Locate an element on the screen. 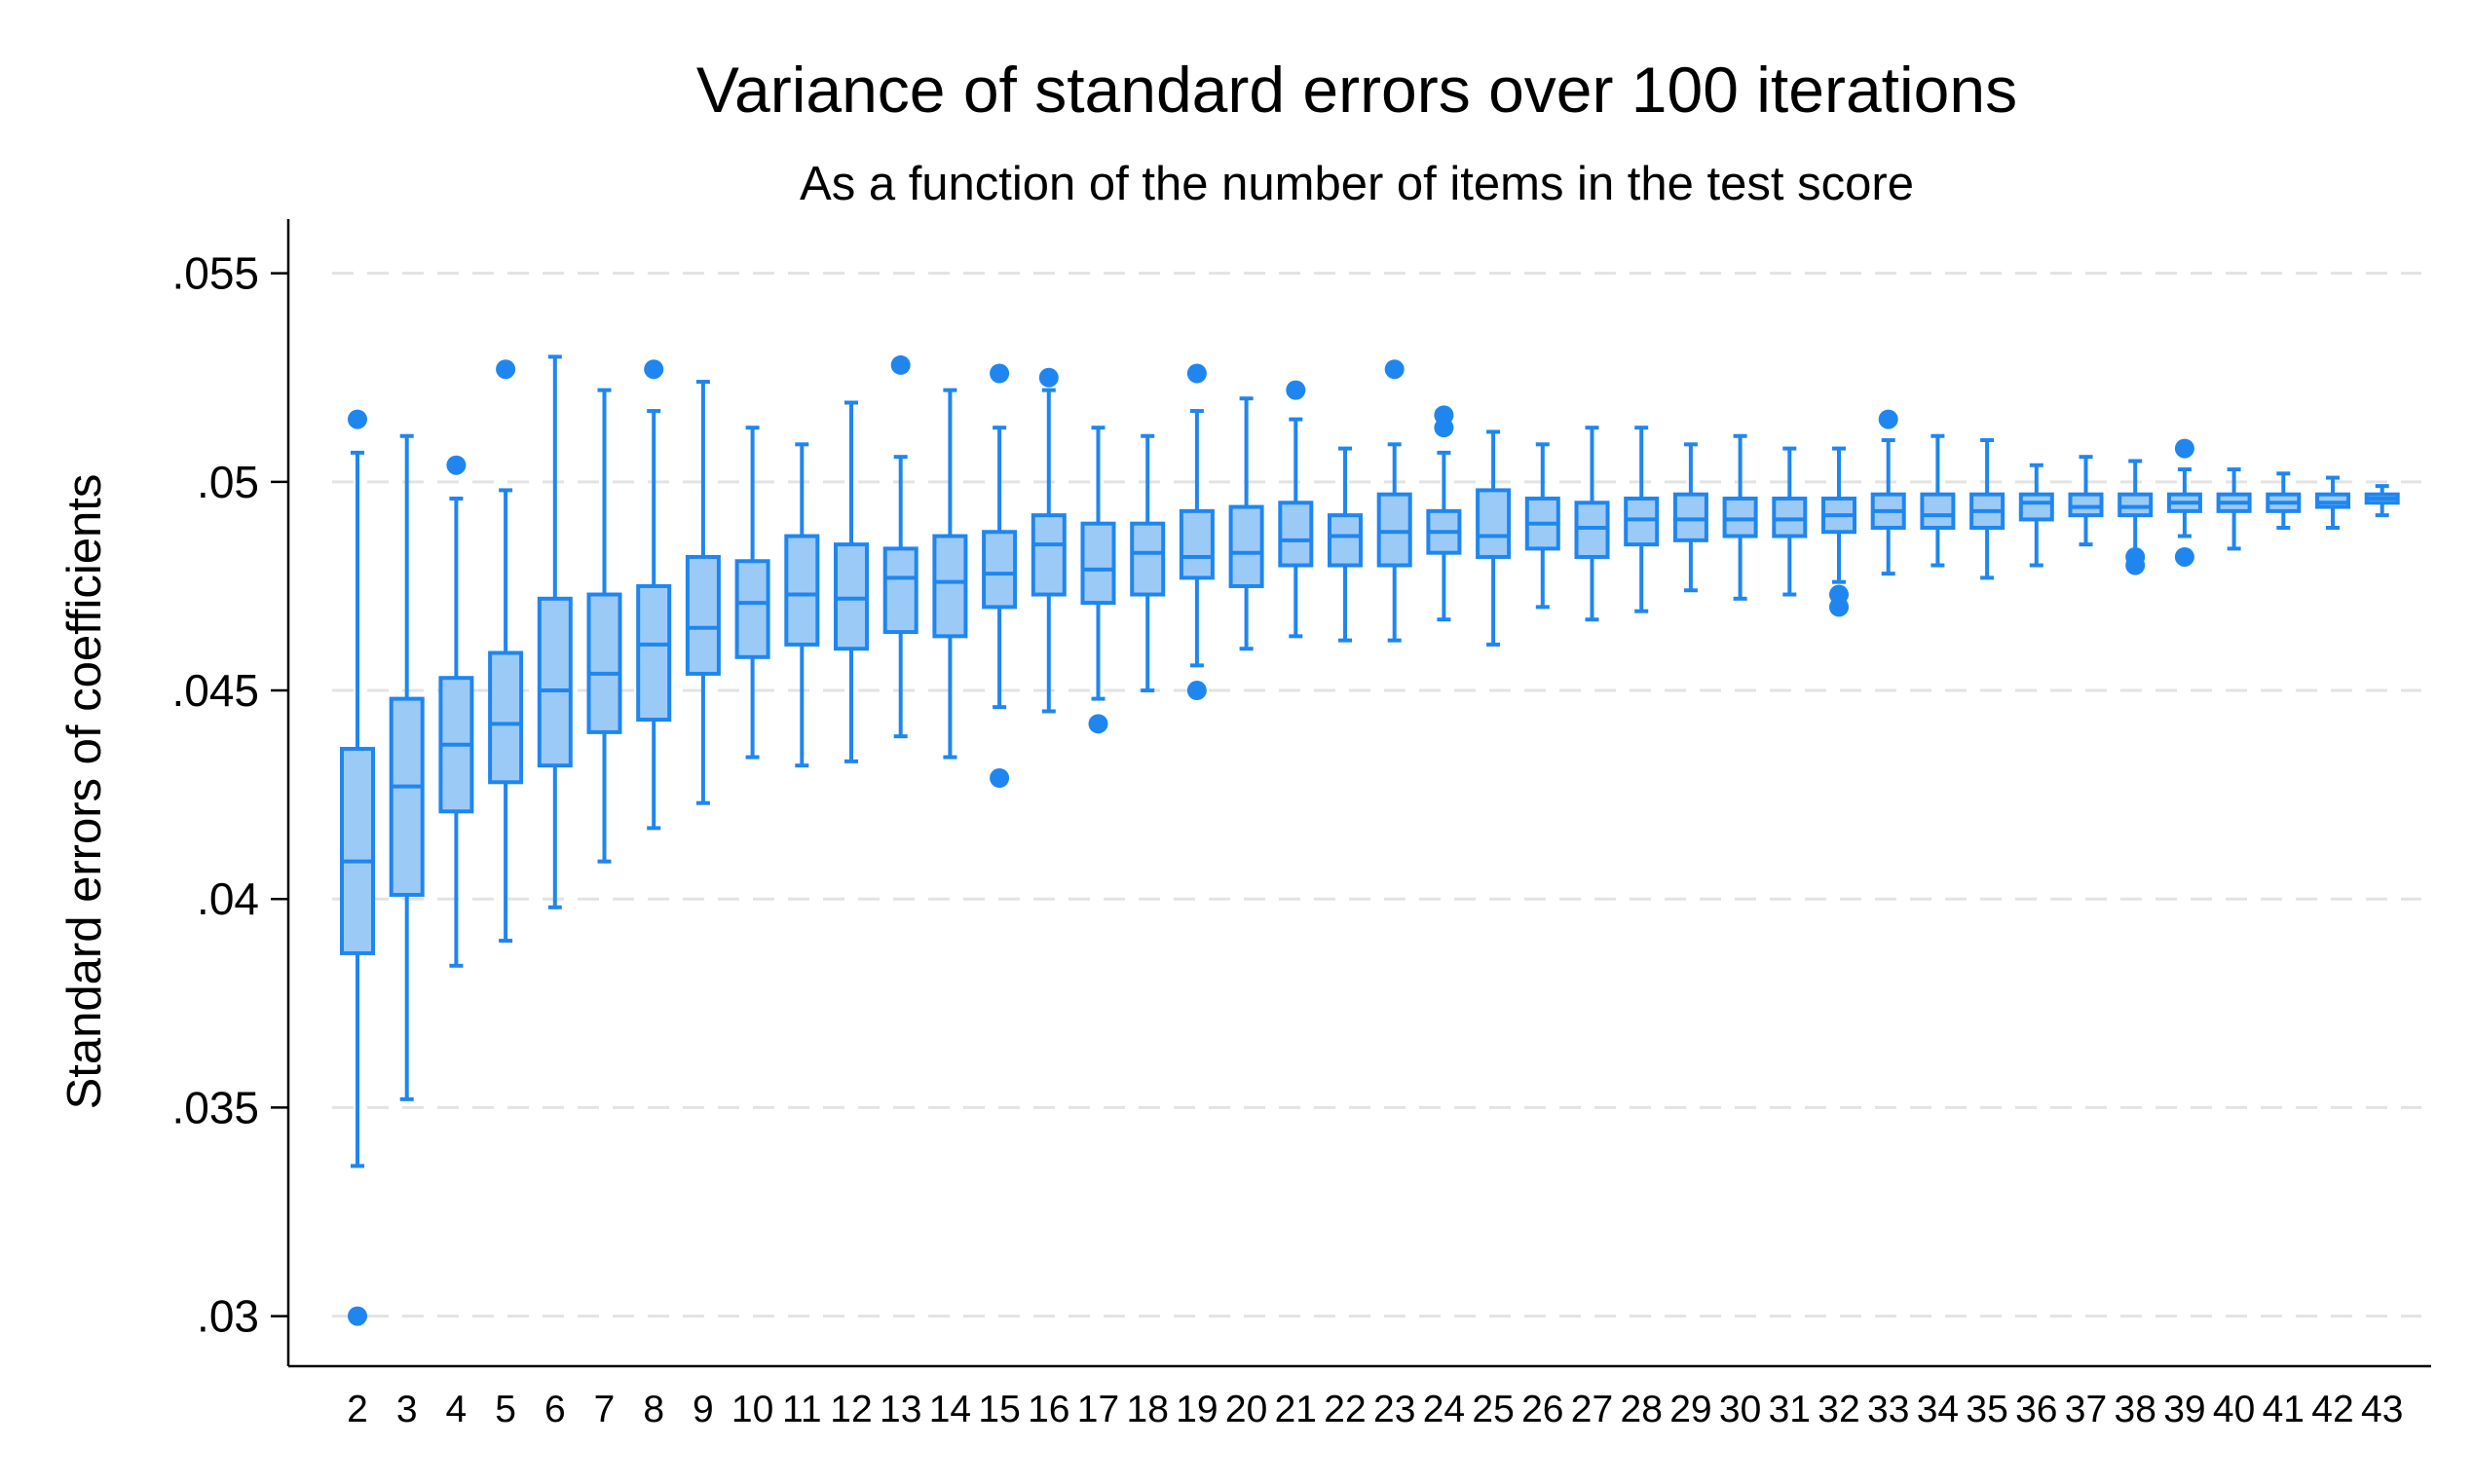 This screenshot has height=1484, width=2474. x-tick-label: 29 is located at coordinates (1690, 1409).